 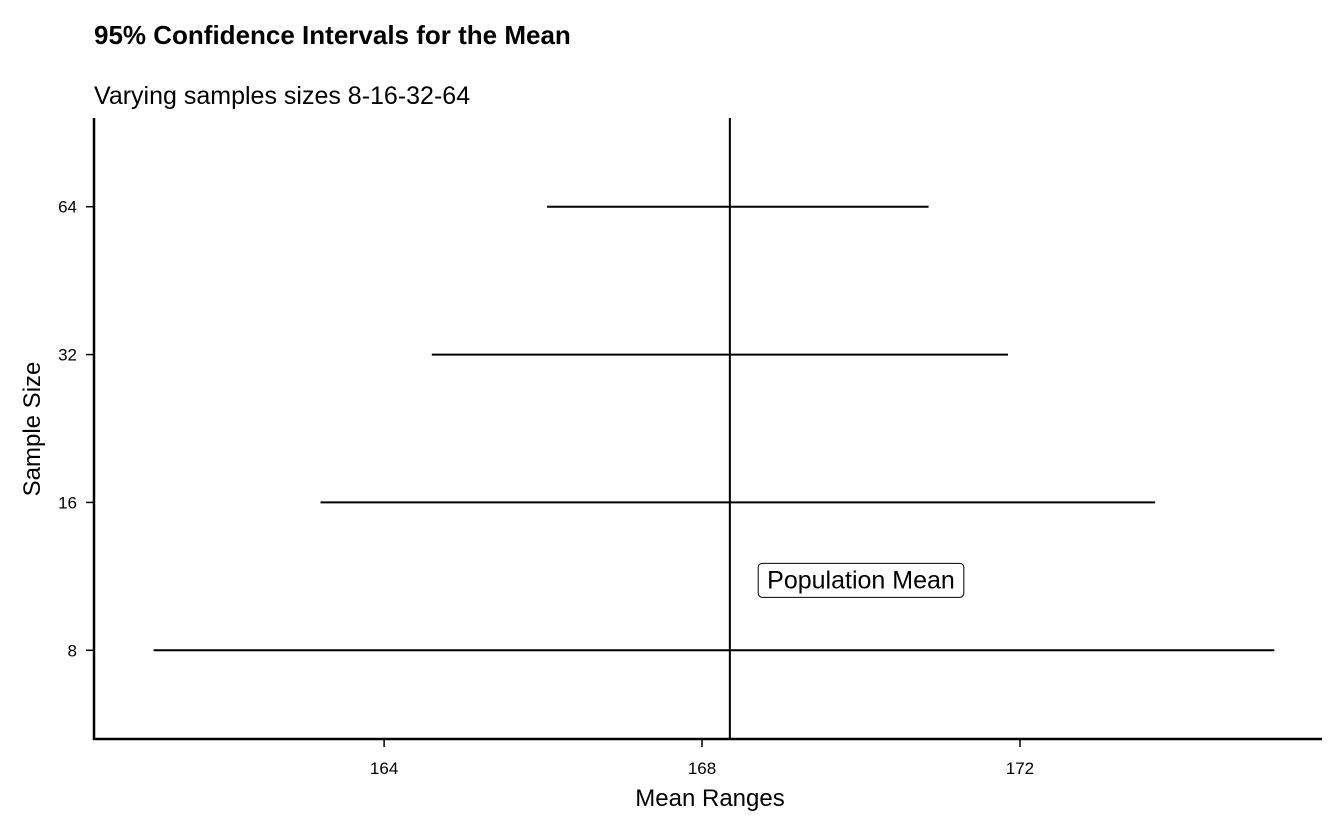 What do you see at coordinates (282, 96) in the screenshot?
I see `chart-subtitle: Varying samples sizes 8-16-32-64` at bounding box center [282, 96].